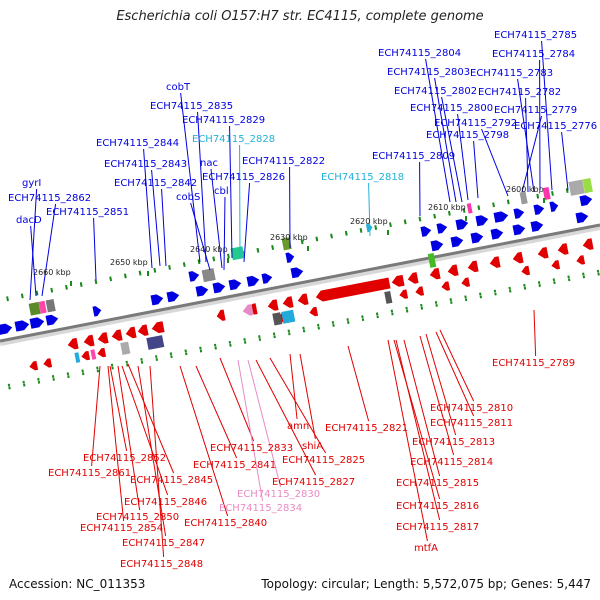 The image size is (600, 600). What do you see at coordinates (188, 197) in the screenshot?
I see `gene-label: cobS` at bounding box center [188, 197].